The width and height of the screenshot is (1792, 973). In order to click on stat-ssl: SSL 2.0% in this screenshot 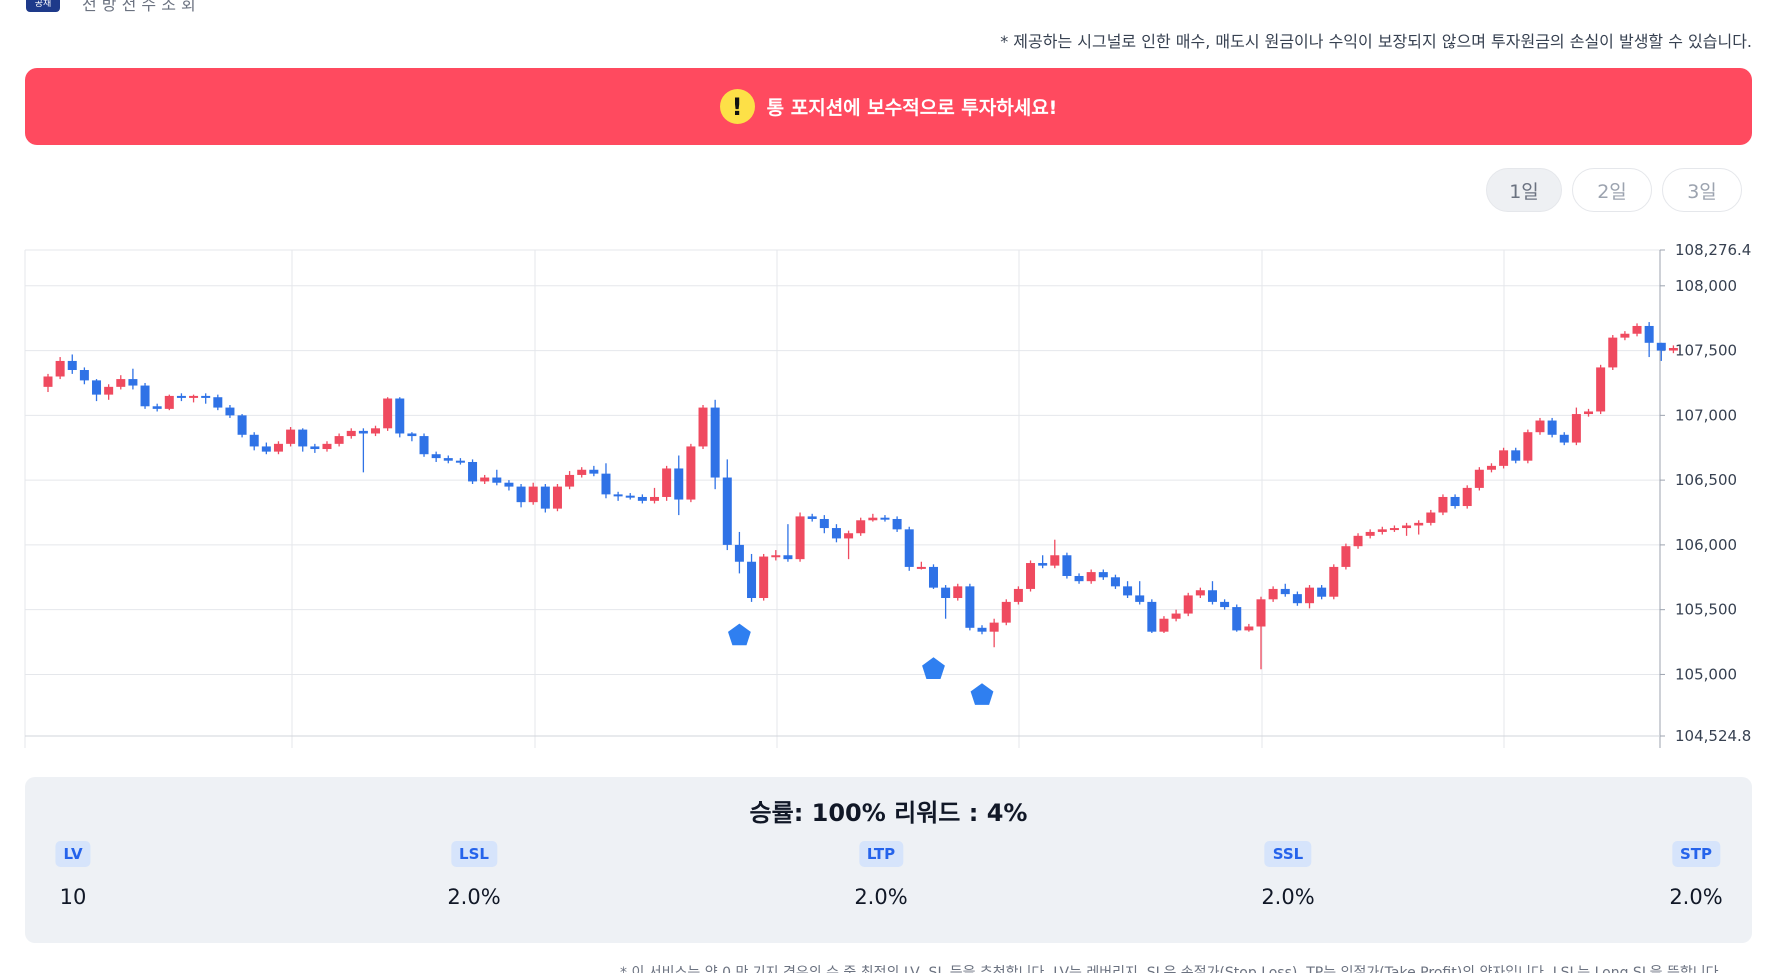, I will do `click(1288, 875)`.